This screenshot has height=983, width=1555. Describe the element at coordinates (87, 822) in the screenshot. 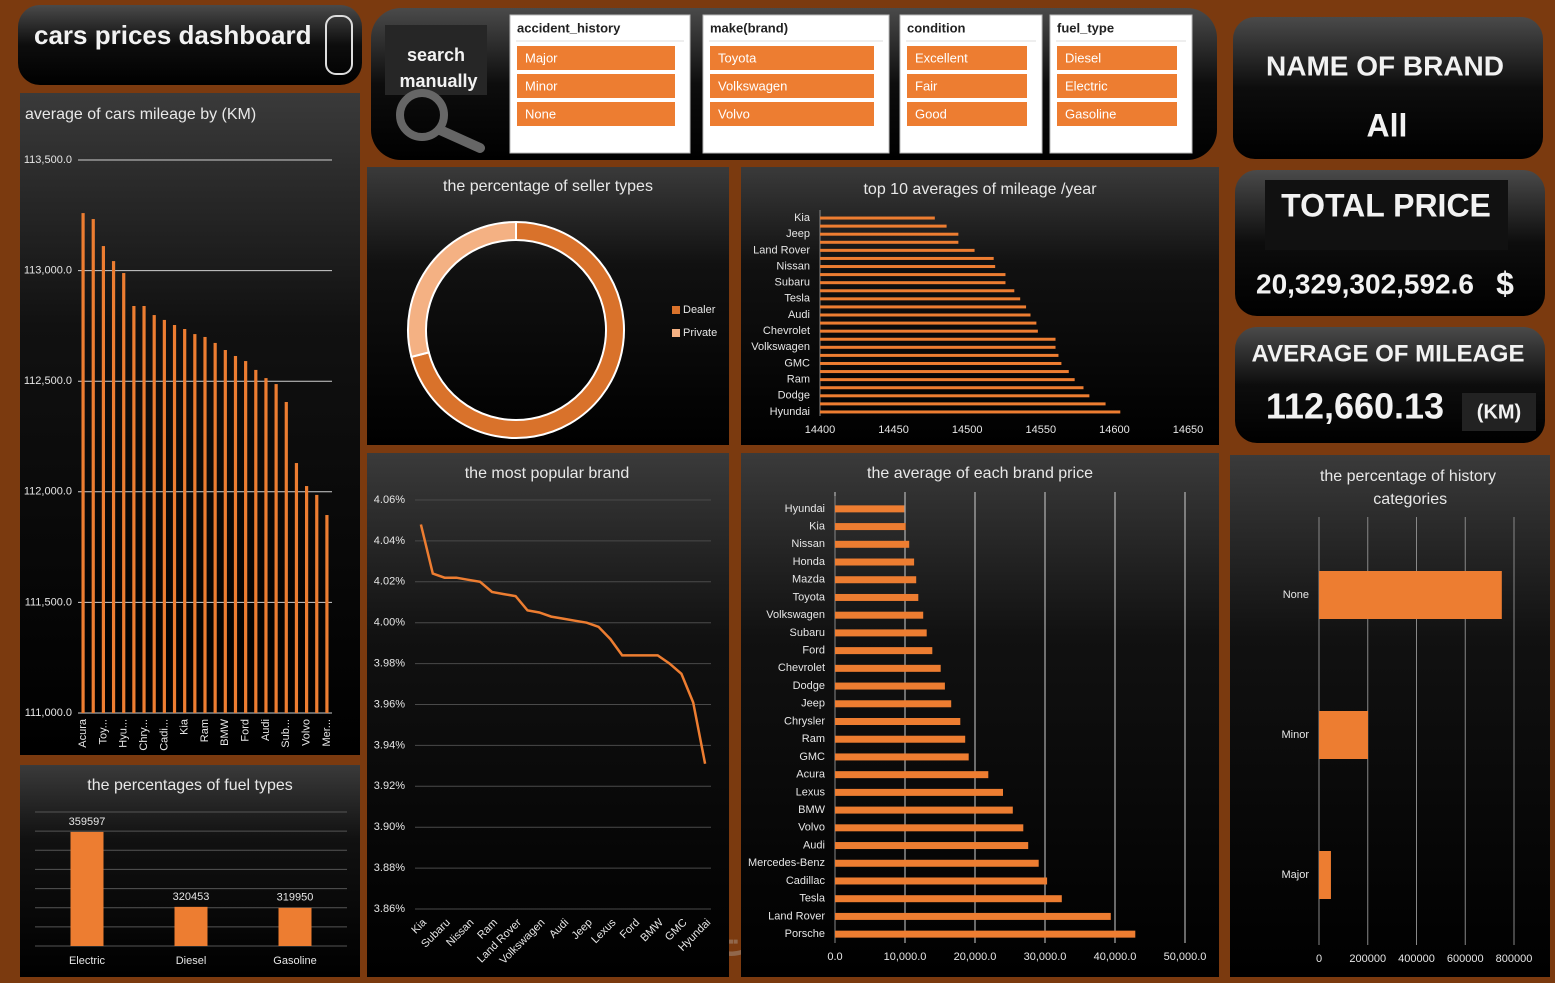

I see `data-label: 359597` at that location.